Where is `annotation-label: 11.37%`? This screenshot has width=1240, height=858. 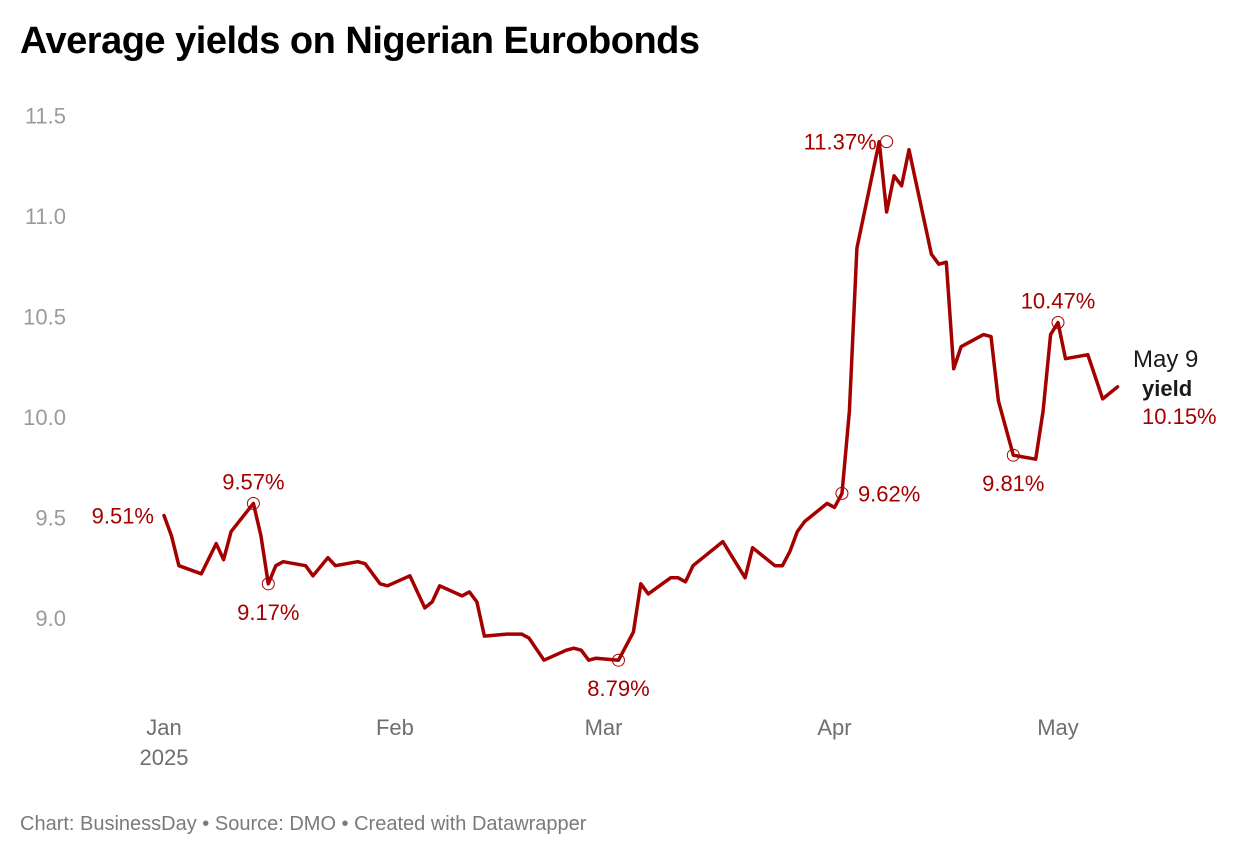
annotation-label: 11.37% is located at coordinates (840, 142).